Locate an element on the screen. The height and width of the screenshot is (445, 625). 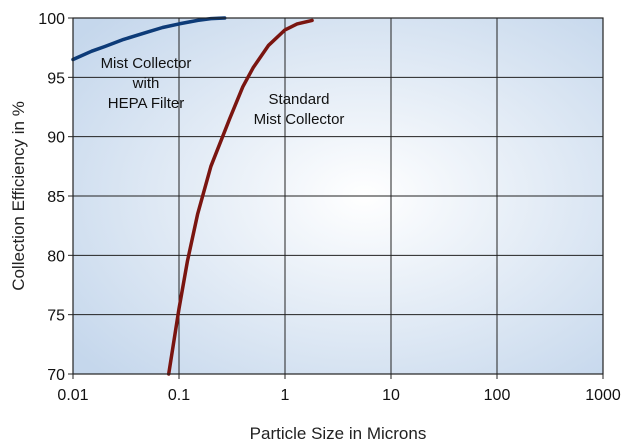
hepa-mist-collector-line is located at coordinates (149, 39).